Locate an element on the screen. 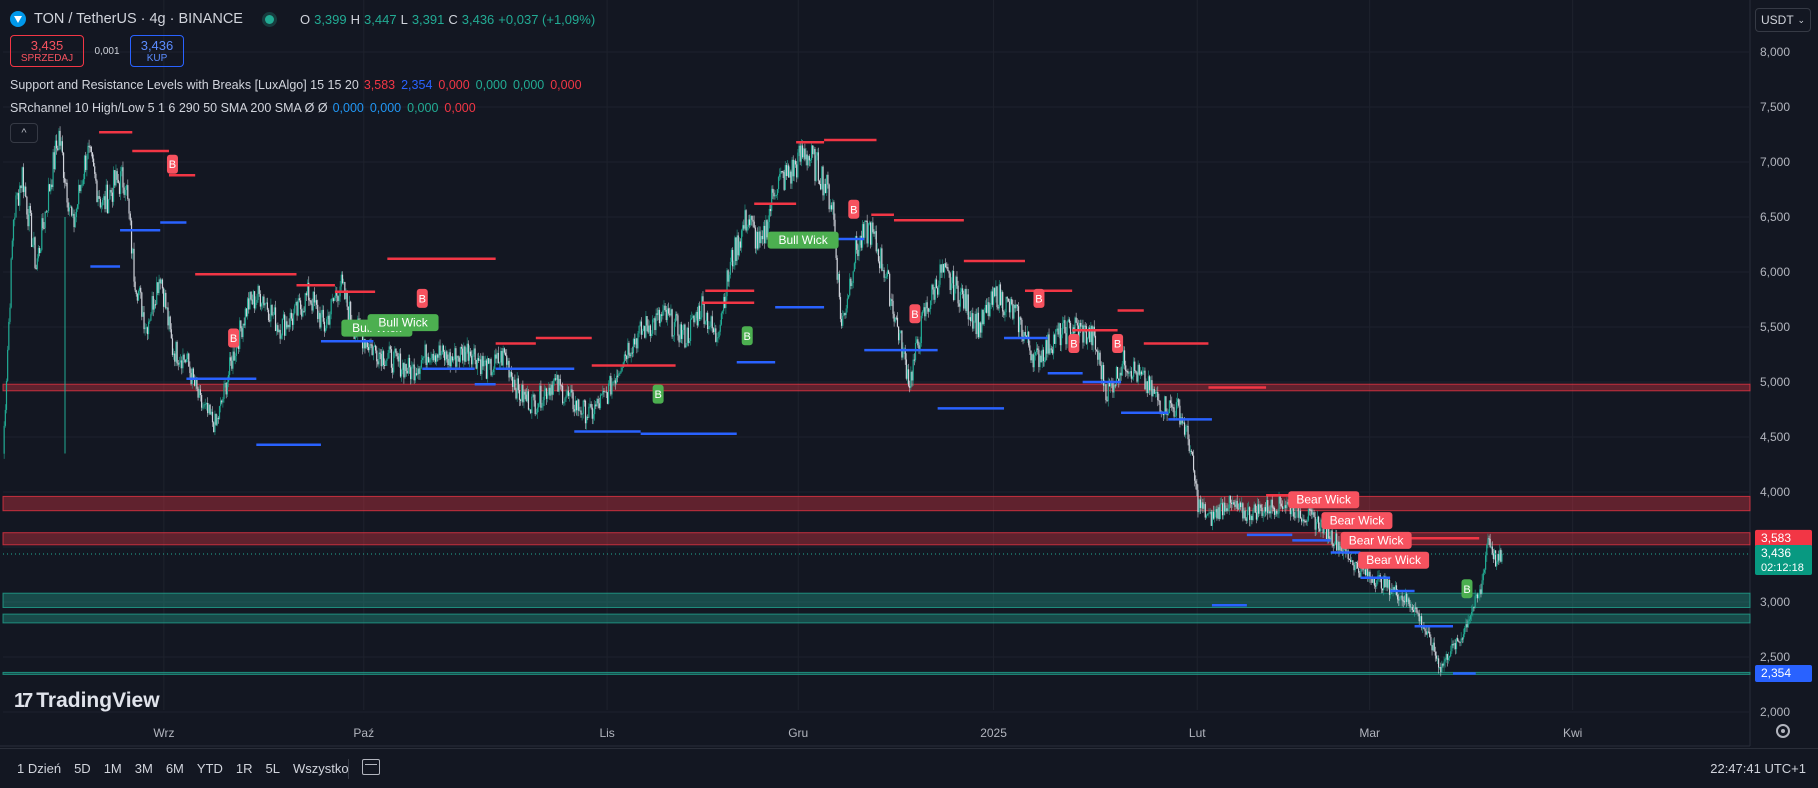 The width and height of the screenshot is (1818, 788). indicator-values: 3,583 2,354 0,000 0,000 0,000 0,000 is located at coordinates (476, 85).